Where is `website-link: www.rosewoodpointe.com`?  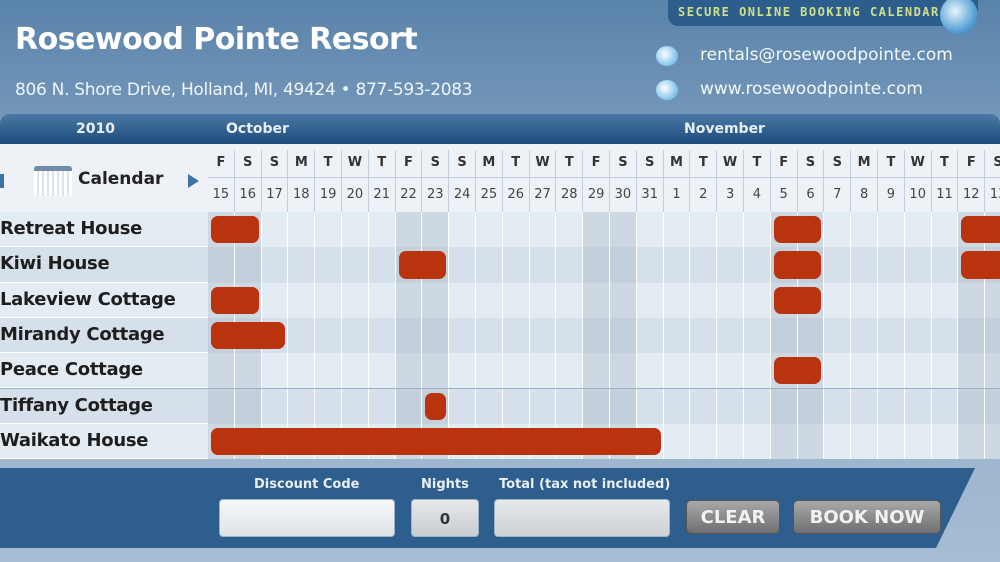
website-link: www.rosewoodpointe.com is located at coordinates (811, 89).